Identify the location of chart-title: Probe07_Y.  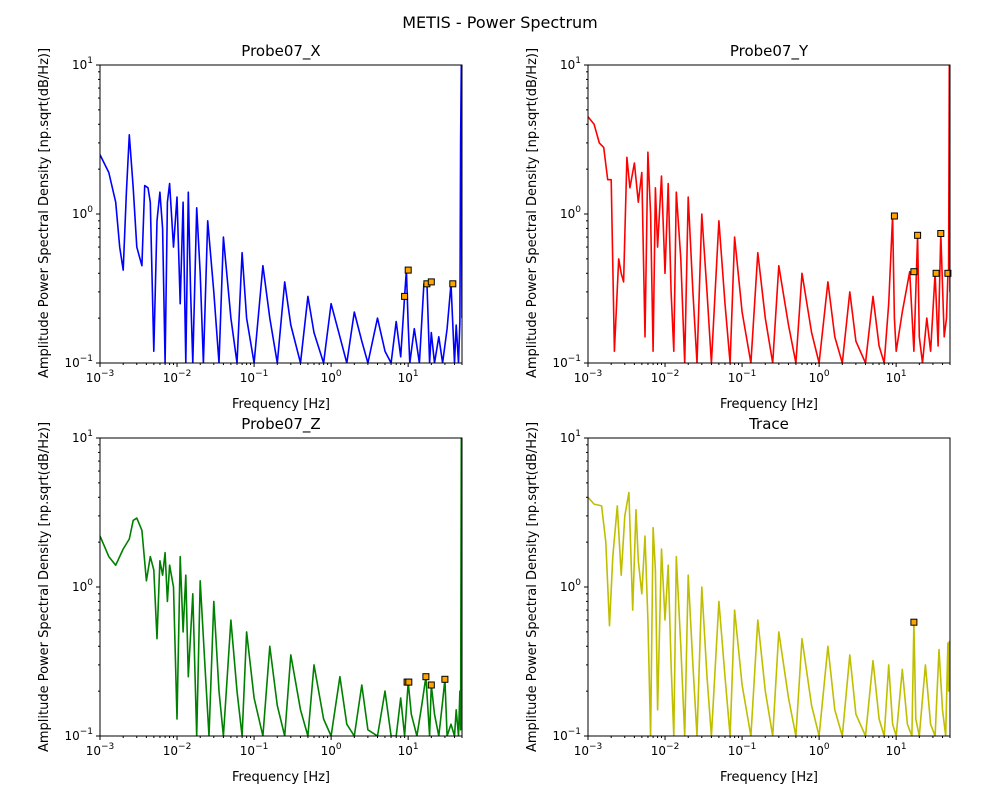
(769, 51).